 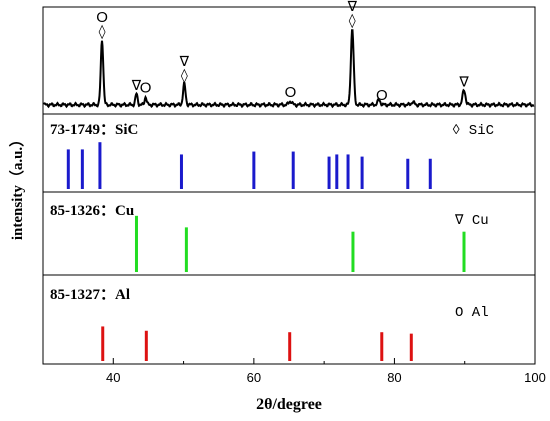 I want to click on reference-label: 73-1749：SiC, so click(x=94, y=130).